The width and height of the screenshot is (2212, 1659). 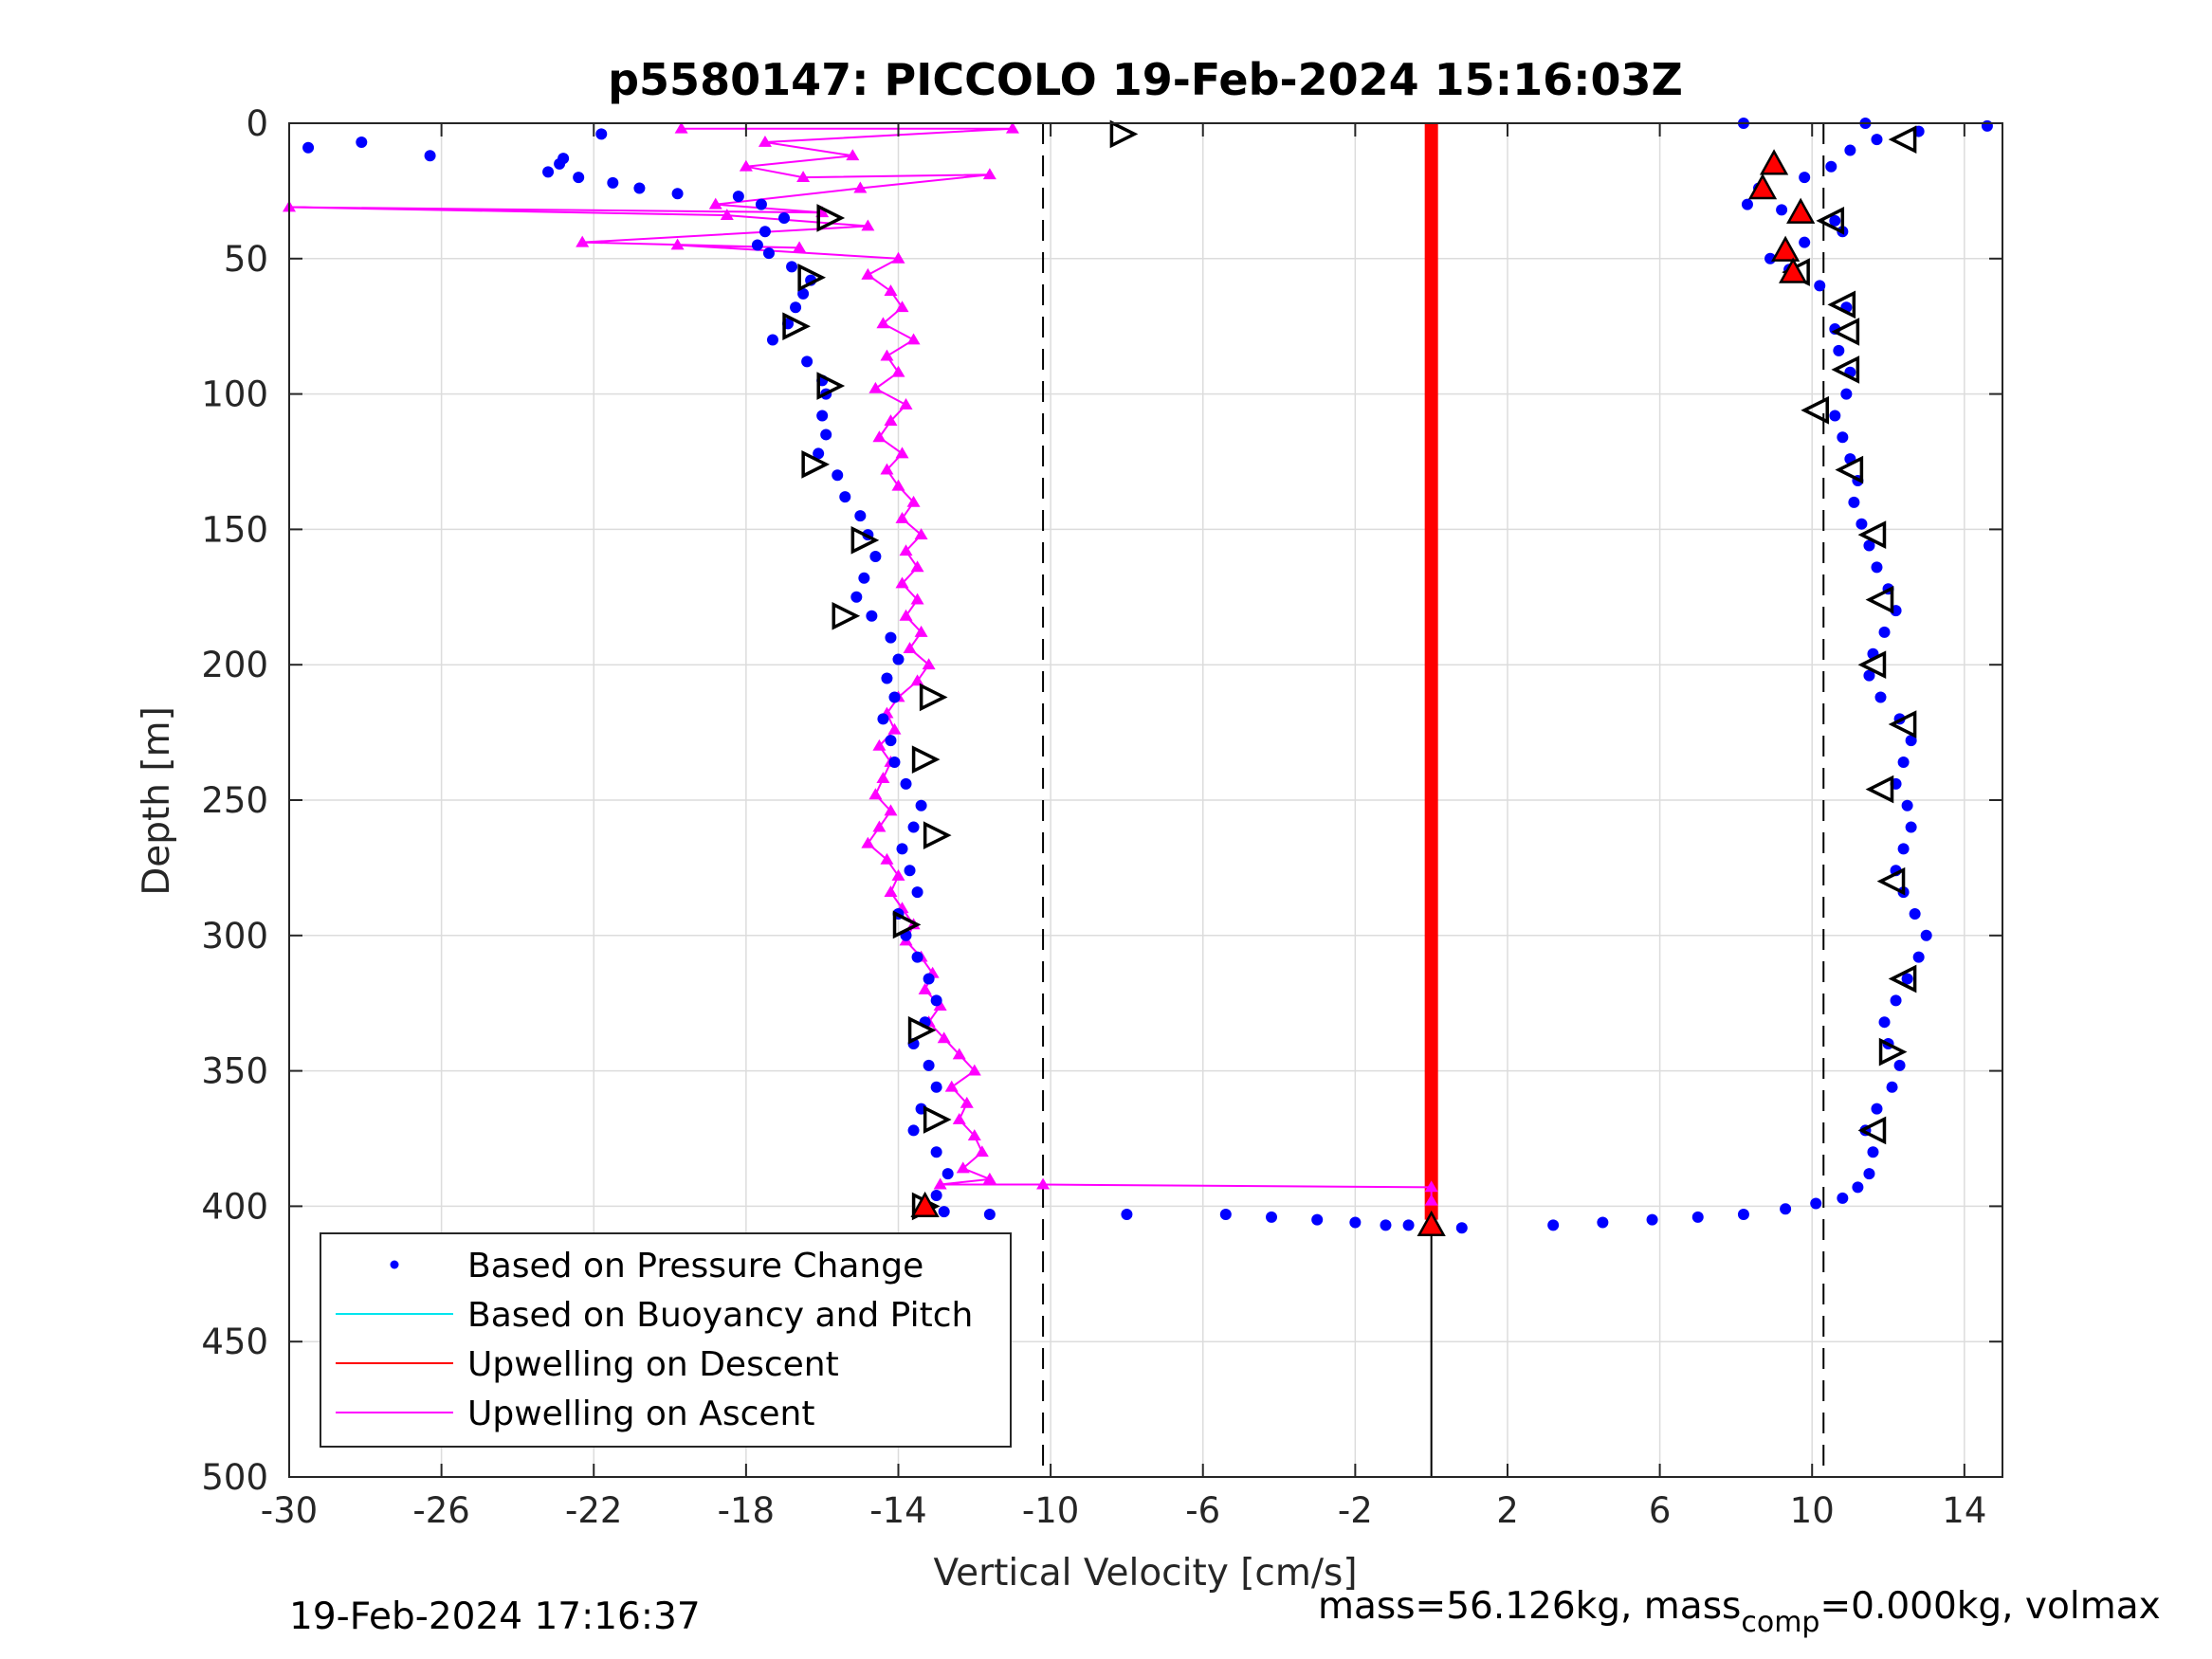 What do you see at coordinates (1964, 1510) in the screenshot?
I see `x-tick-label: 14` at bounding box center [1964, 1510].